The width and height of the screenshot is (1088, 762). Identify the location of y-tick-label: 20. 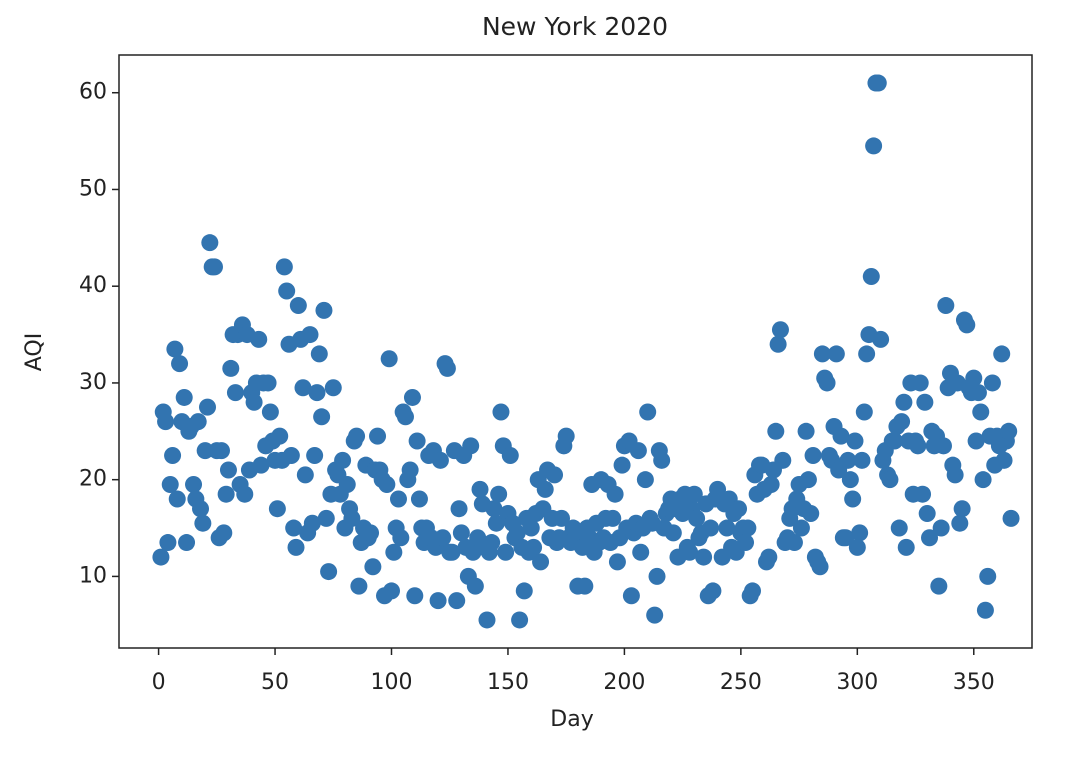
(93, 479).